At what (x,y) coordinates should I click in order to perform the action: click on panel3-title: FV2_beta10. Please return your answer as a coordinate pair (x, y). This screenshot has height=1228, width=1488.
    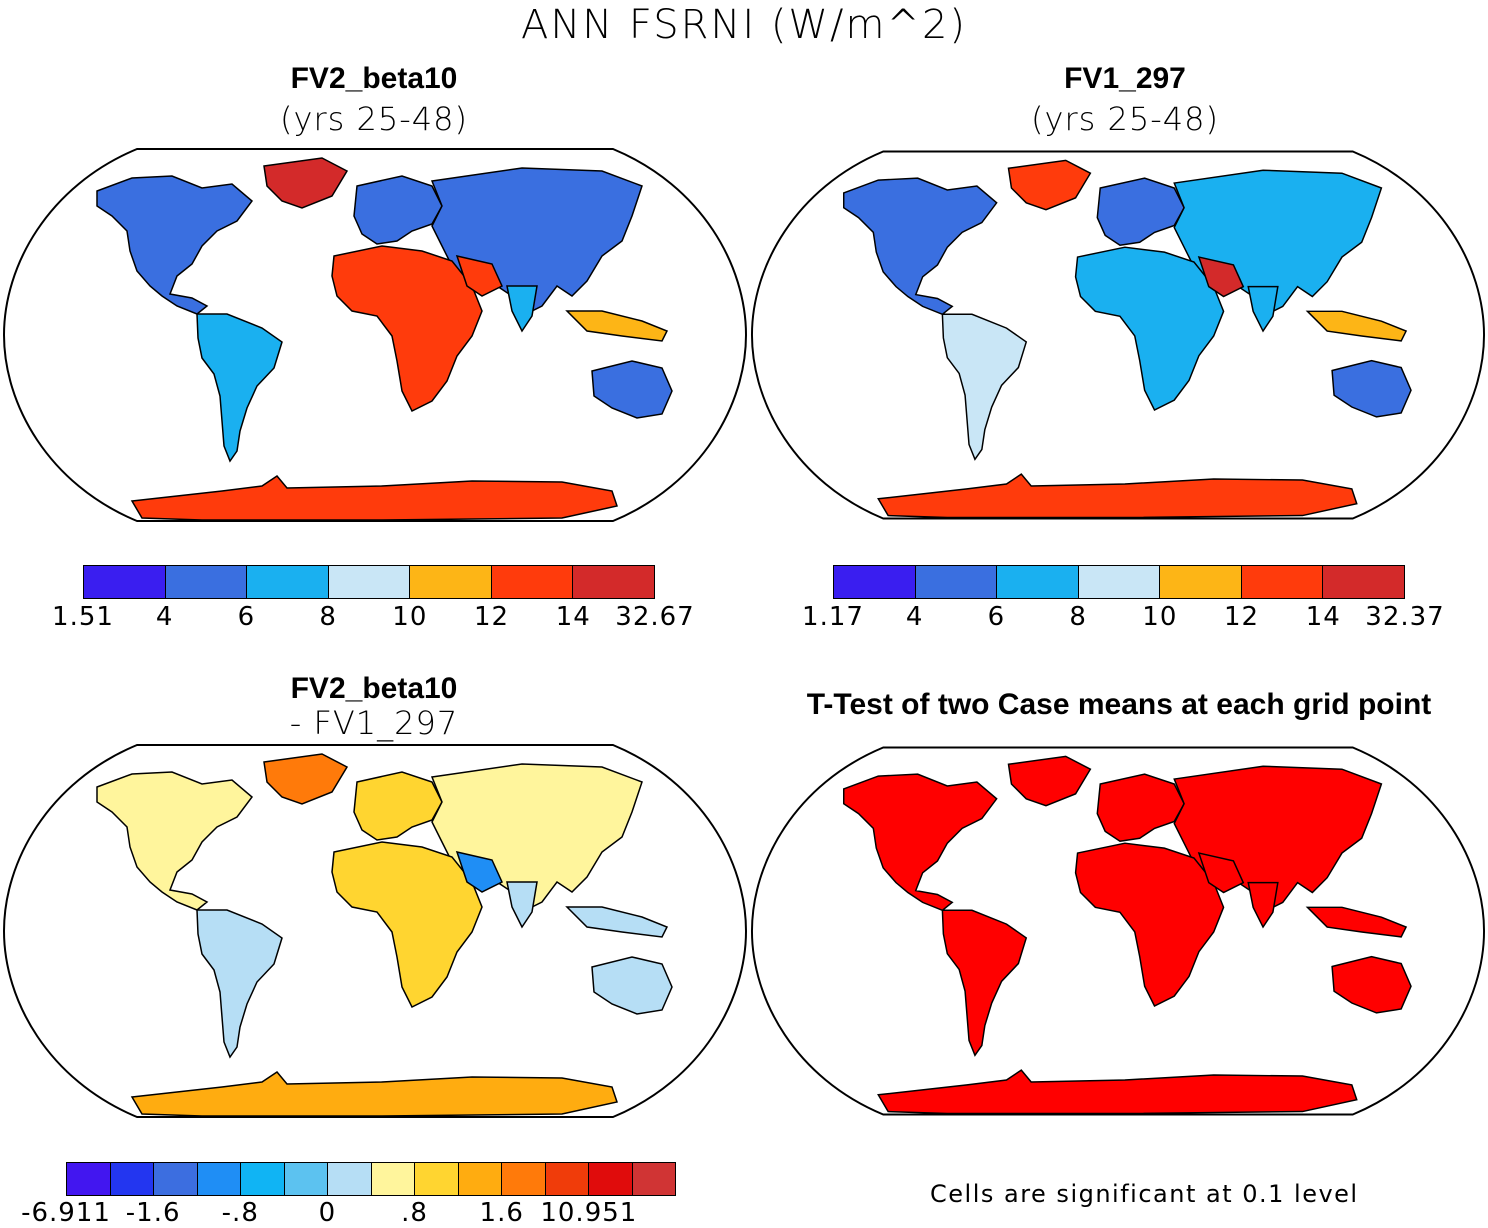
    Looking at the image, I should click on (374, 688).